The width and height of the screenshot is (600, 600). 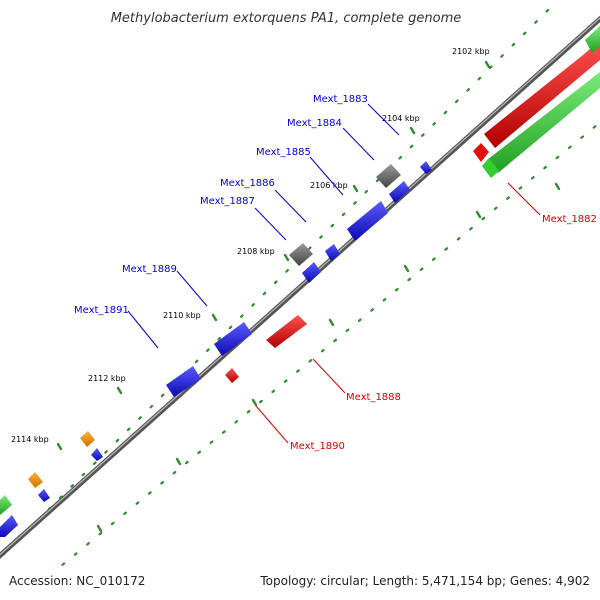 What do you see at coordinates (107, 378) in the screenshot?
I see `tick-label: 2112 kbp` at bounding box center [107, 378].